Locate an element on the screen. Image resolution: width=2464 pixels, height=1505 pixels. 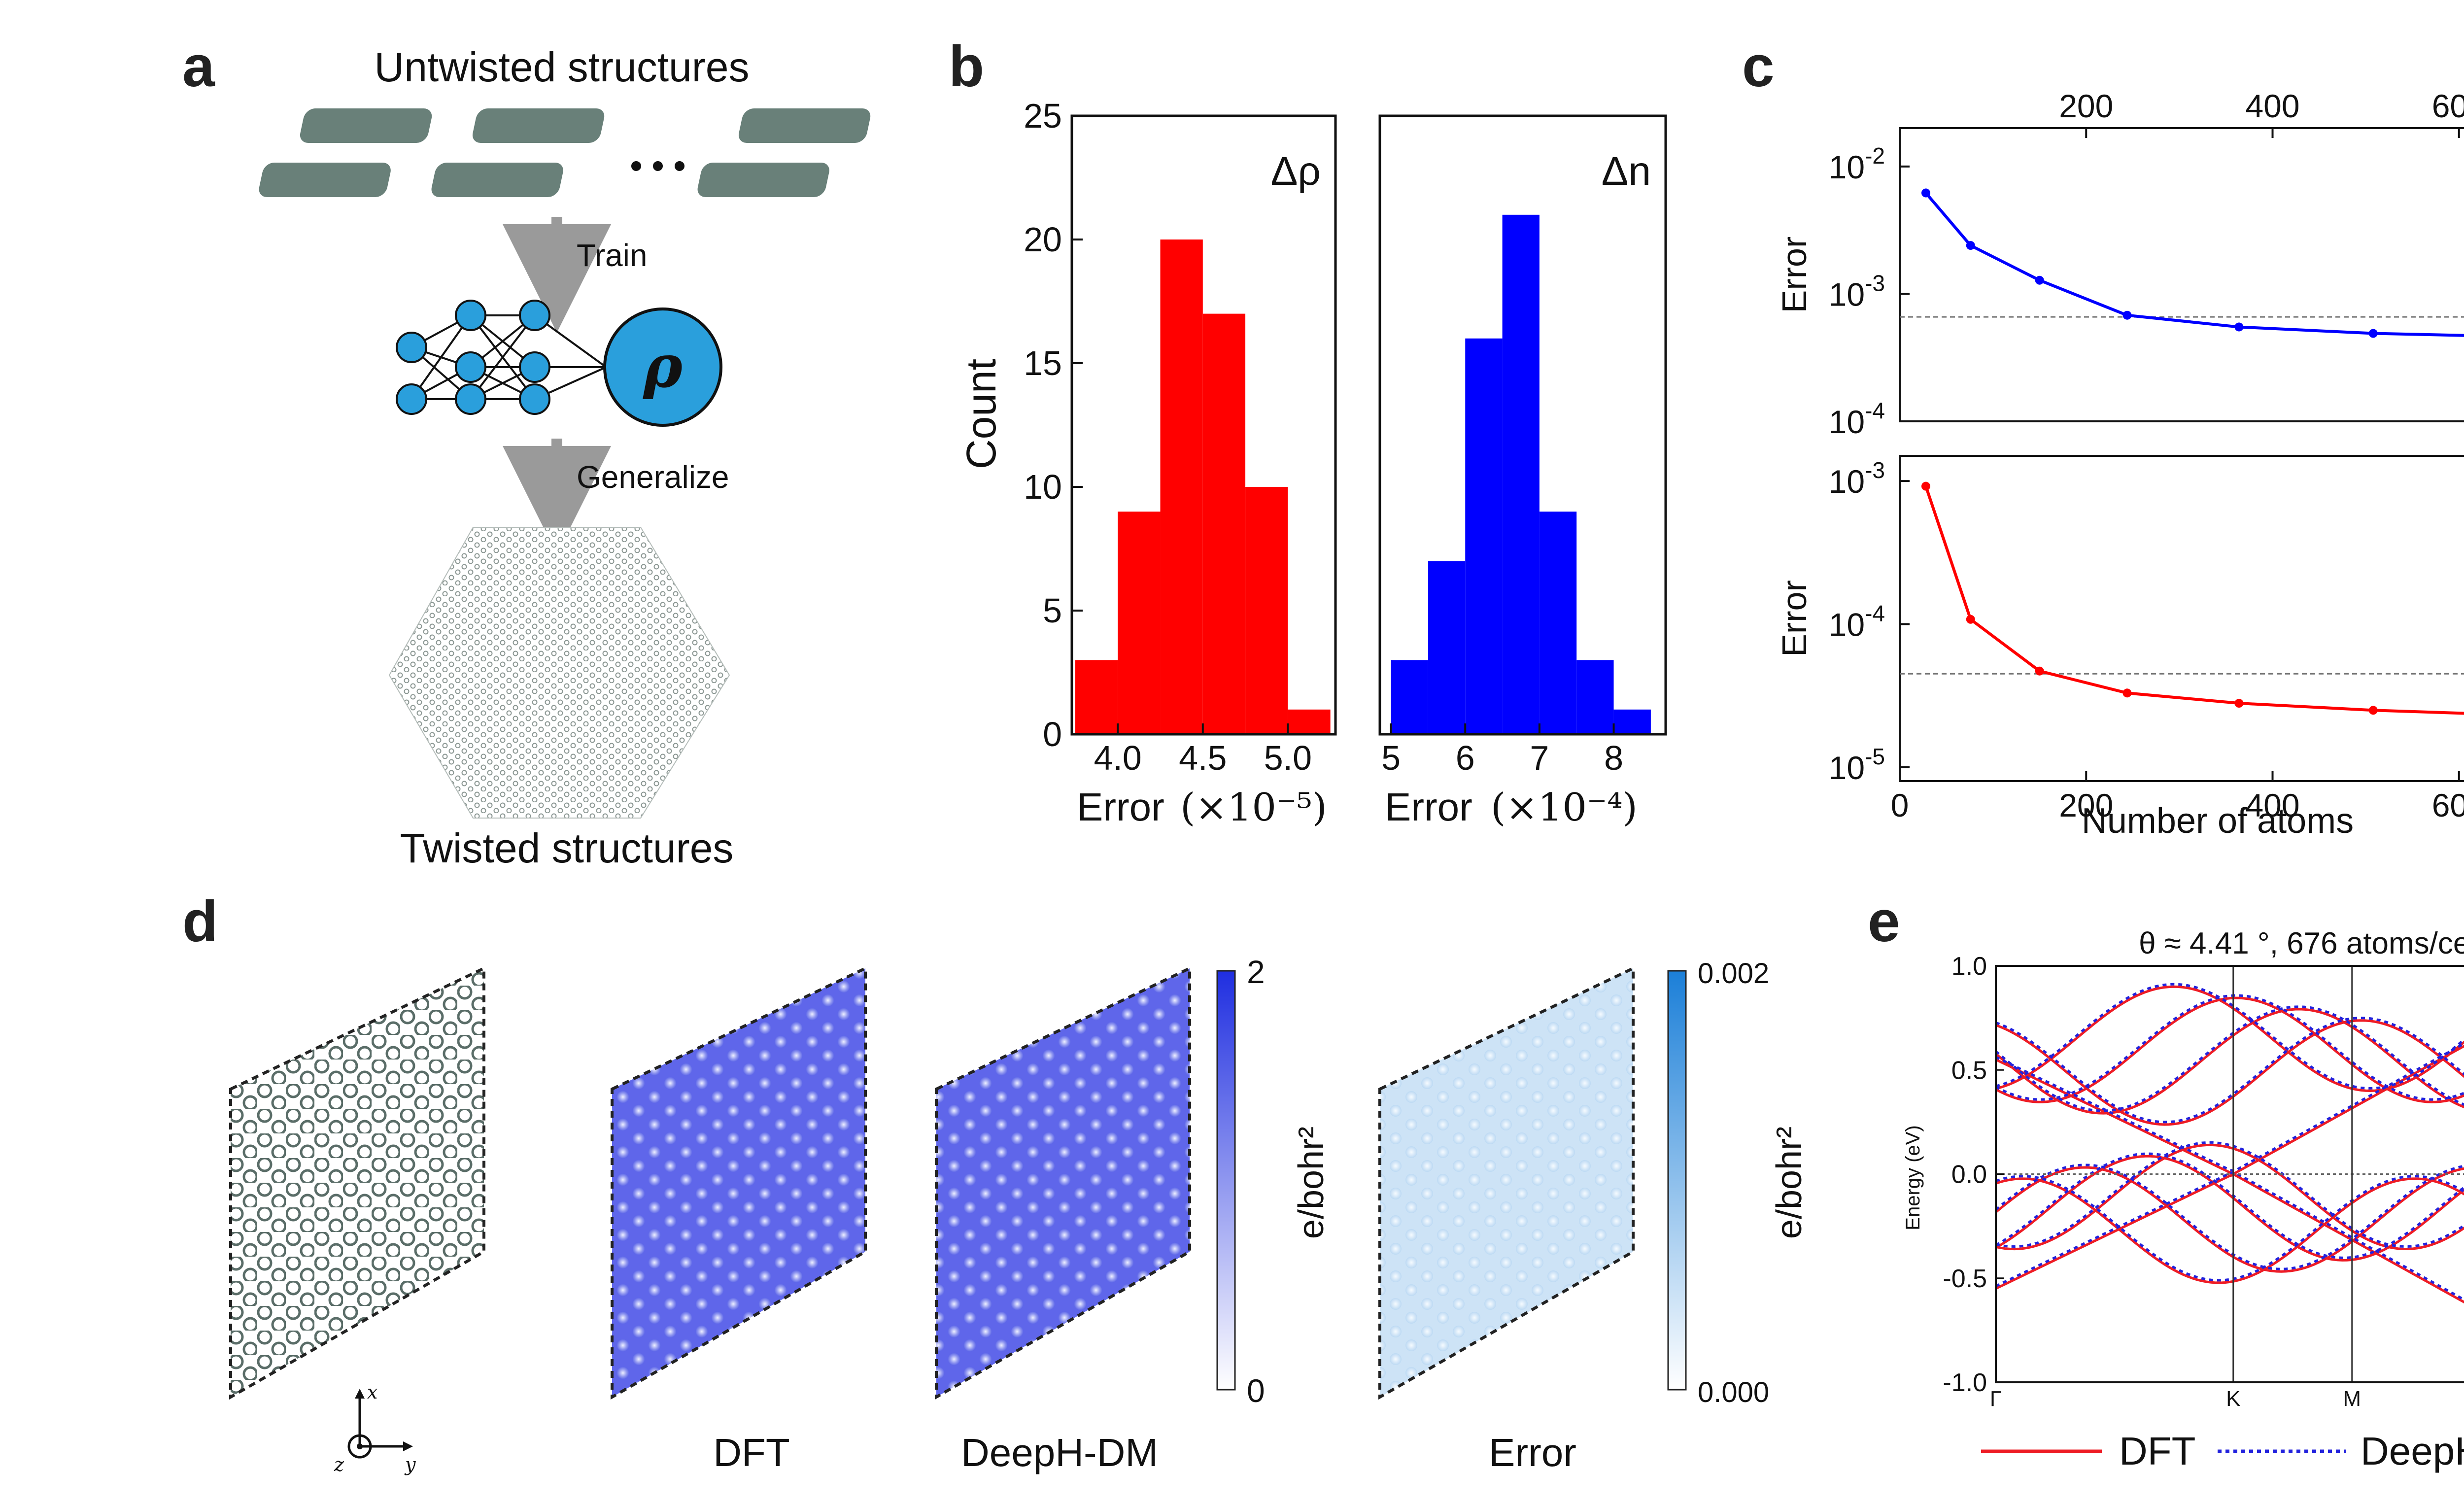
b-right-xlabel: Error is located at coordinates (1428, 807).